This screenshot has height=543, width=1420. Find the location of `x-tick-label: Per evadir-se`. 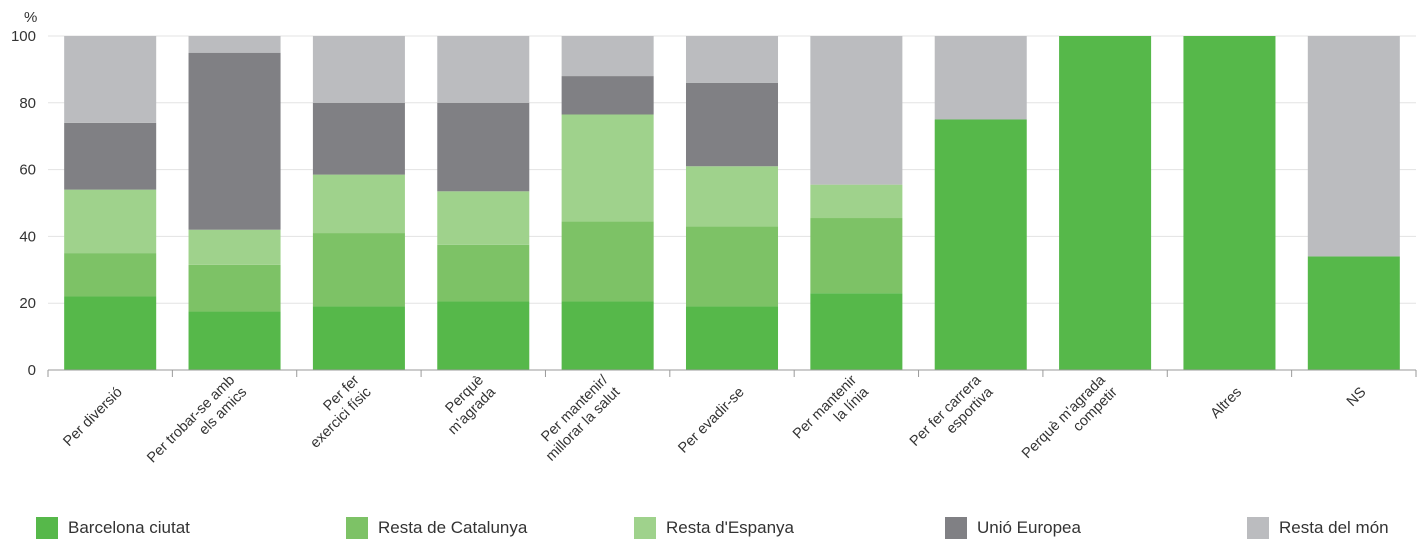

x-tick-label: Per evadir-se is located at coordinates (711, 420).